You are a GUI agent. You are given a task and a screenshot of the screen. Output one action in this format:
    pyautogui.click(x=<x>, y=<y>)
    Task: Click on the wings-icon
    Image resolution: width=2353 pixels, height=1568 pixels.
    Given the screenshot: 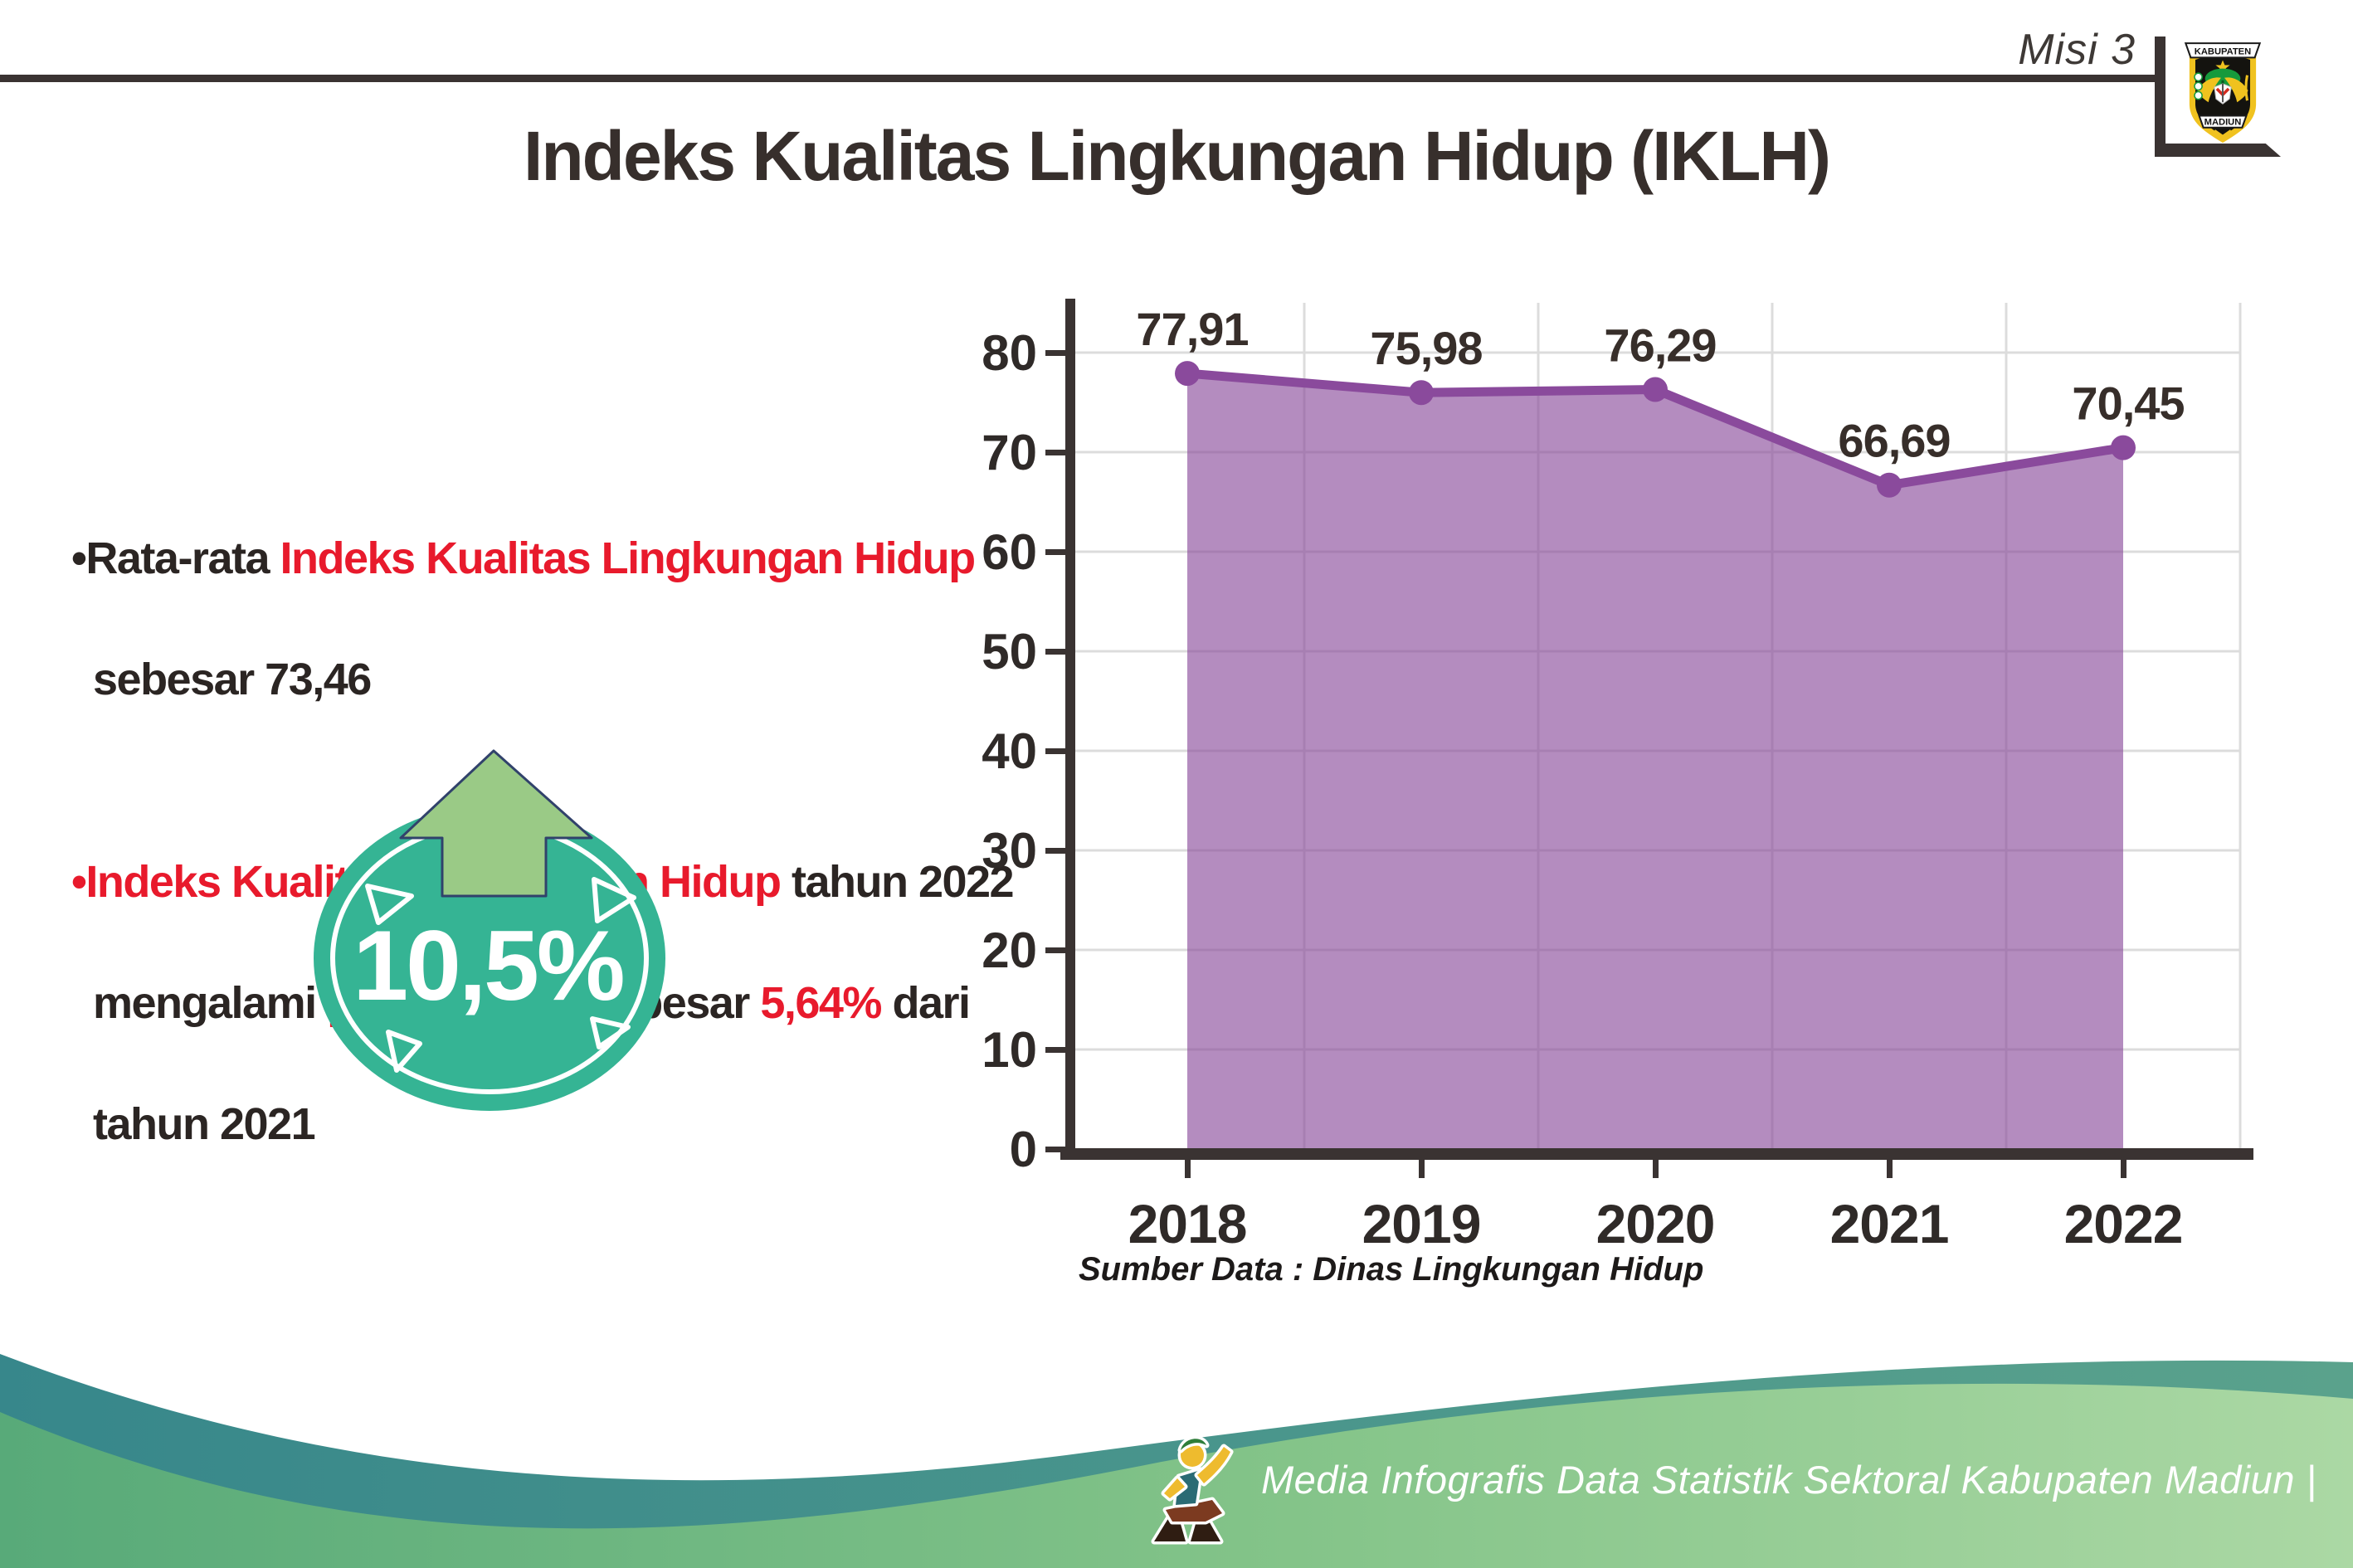 What is the action you would take?
    pyautogui.click(x=2222, y=90)
    